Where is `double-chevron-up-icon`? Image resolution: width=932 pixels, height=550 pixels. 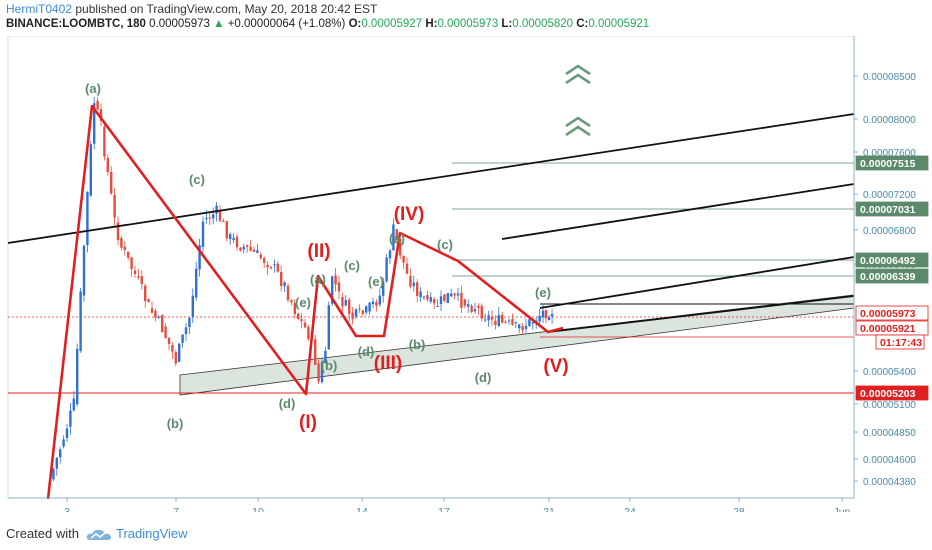
double-chevron-up-icon is located at coordinates (578, 74).